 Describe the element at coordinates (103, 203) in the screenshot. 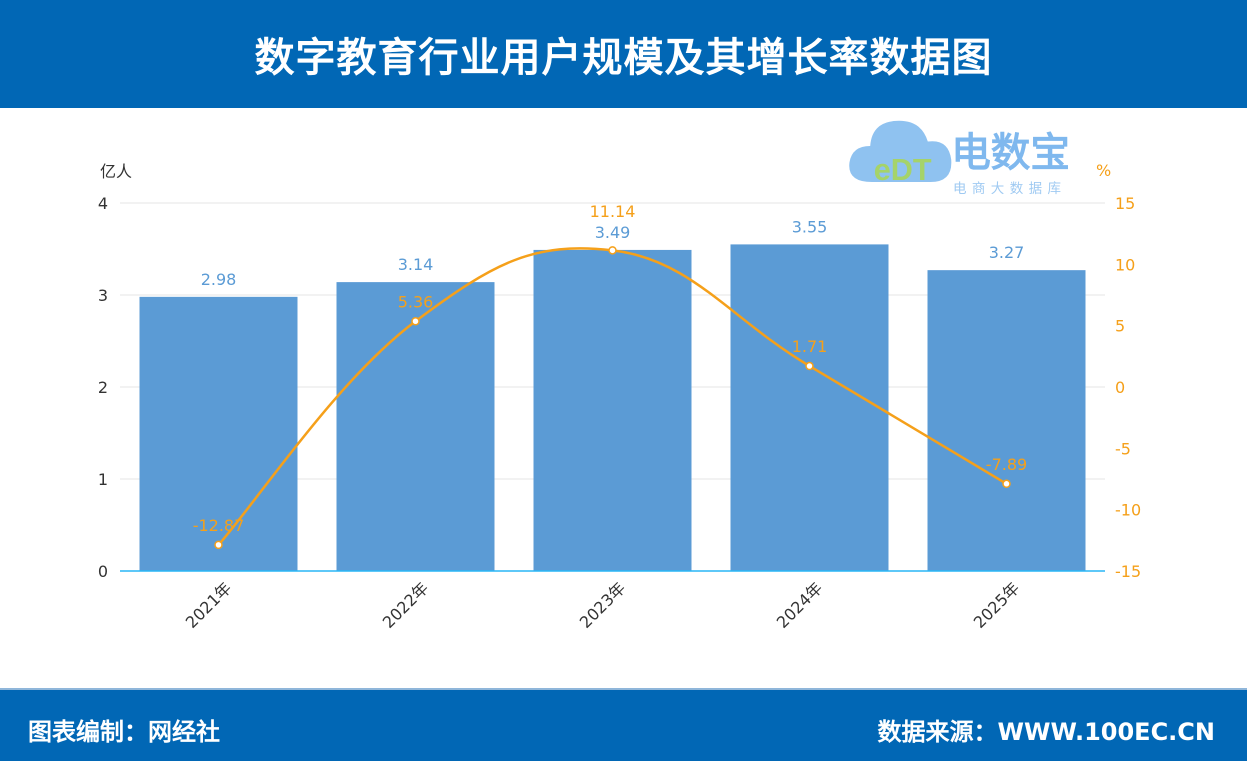

I see `y-tick-label: 4` at that location.